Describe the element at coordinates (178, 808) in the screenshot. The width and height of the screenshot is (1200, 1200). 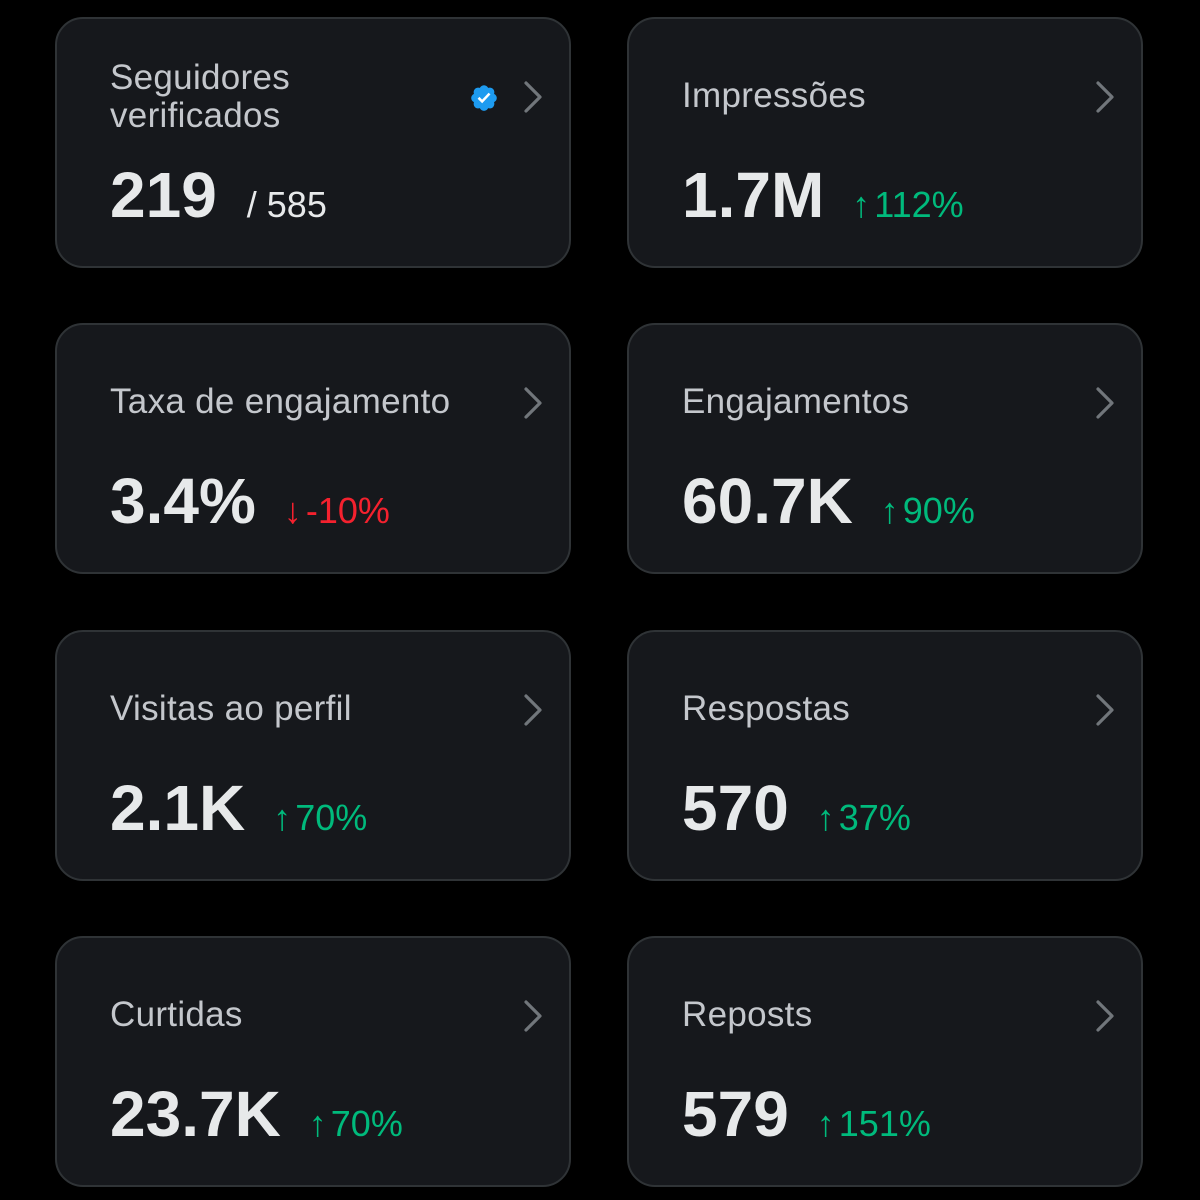
I see `metric-value: 2.1K` at that location.